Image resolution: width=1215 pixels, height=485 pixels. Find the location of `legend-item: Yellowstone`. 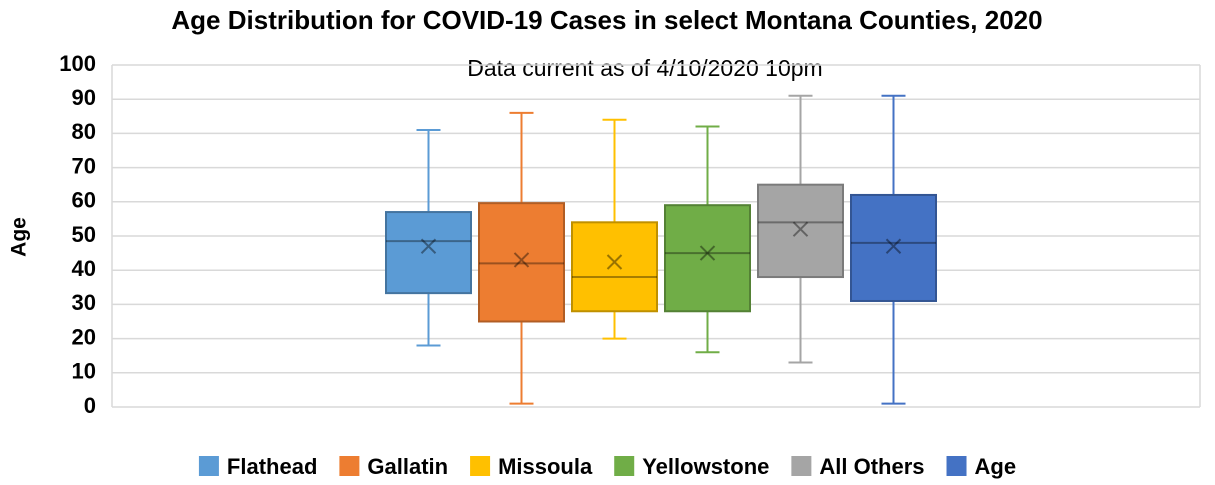

legend-item: Yellowstone is located at coordinates (691, 466).